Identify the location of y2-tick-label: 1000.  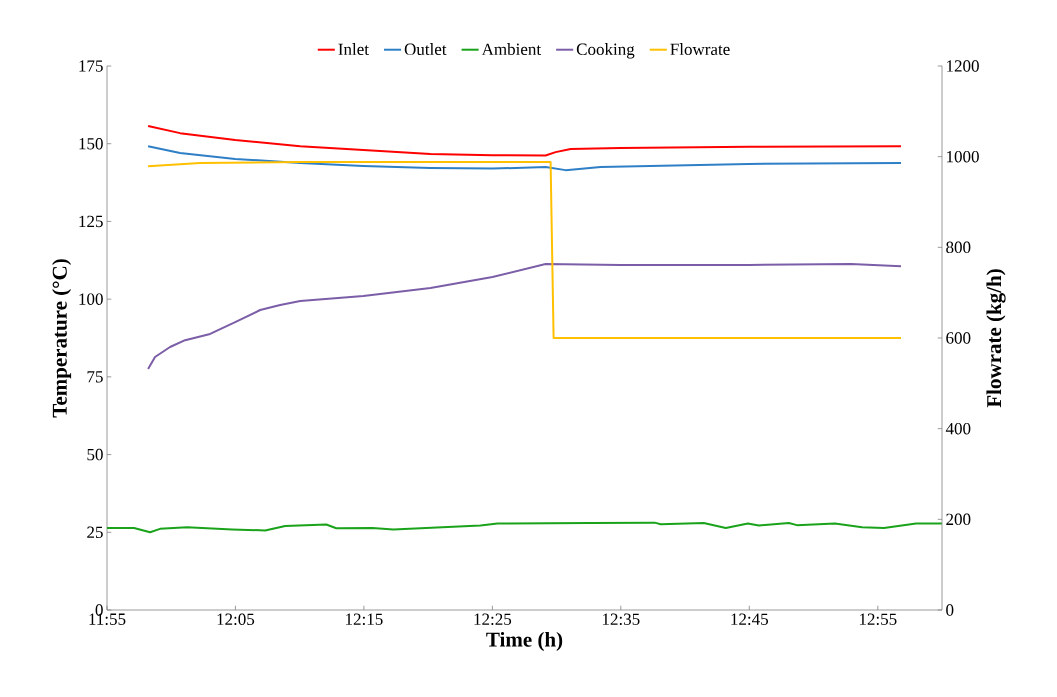
(963, 156).